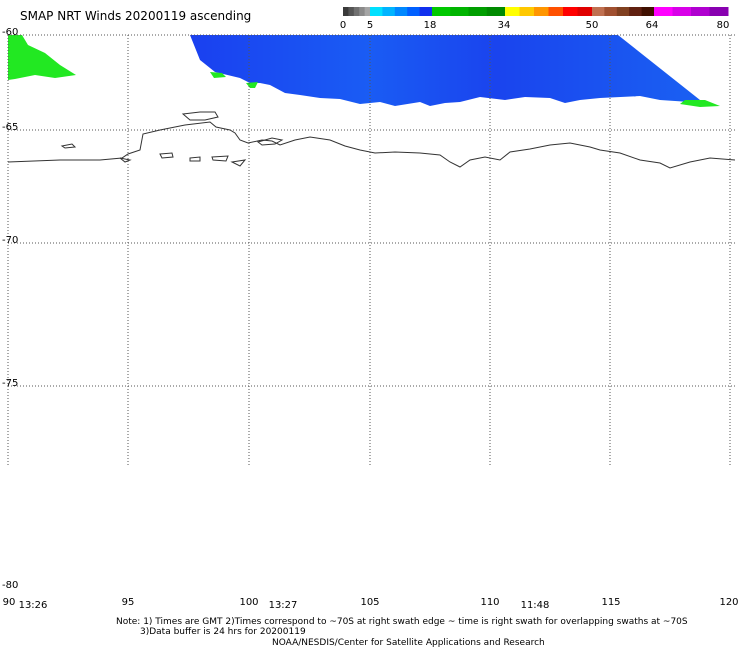 Image resolution: width=740 pixels, height=650 pixels. What do you see at coordinates (9, 602) in the screenshot?
I see `lon-label-90: 90` at bounding box center [9, 602].